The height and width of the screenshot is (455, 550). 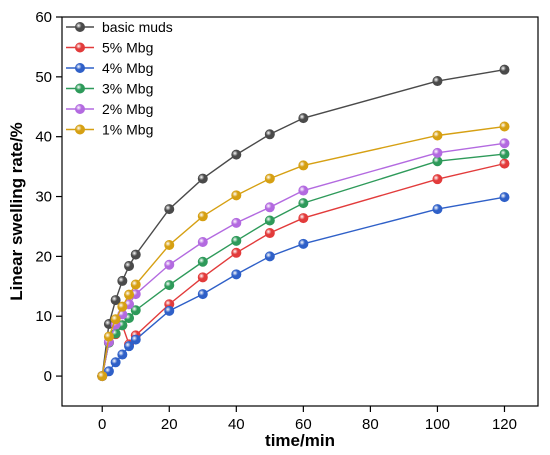 I want to click on legend-label: basic muds, so click(x=137, y=27).